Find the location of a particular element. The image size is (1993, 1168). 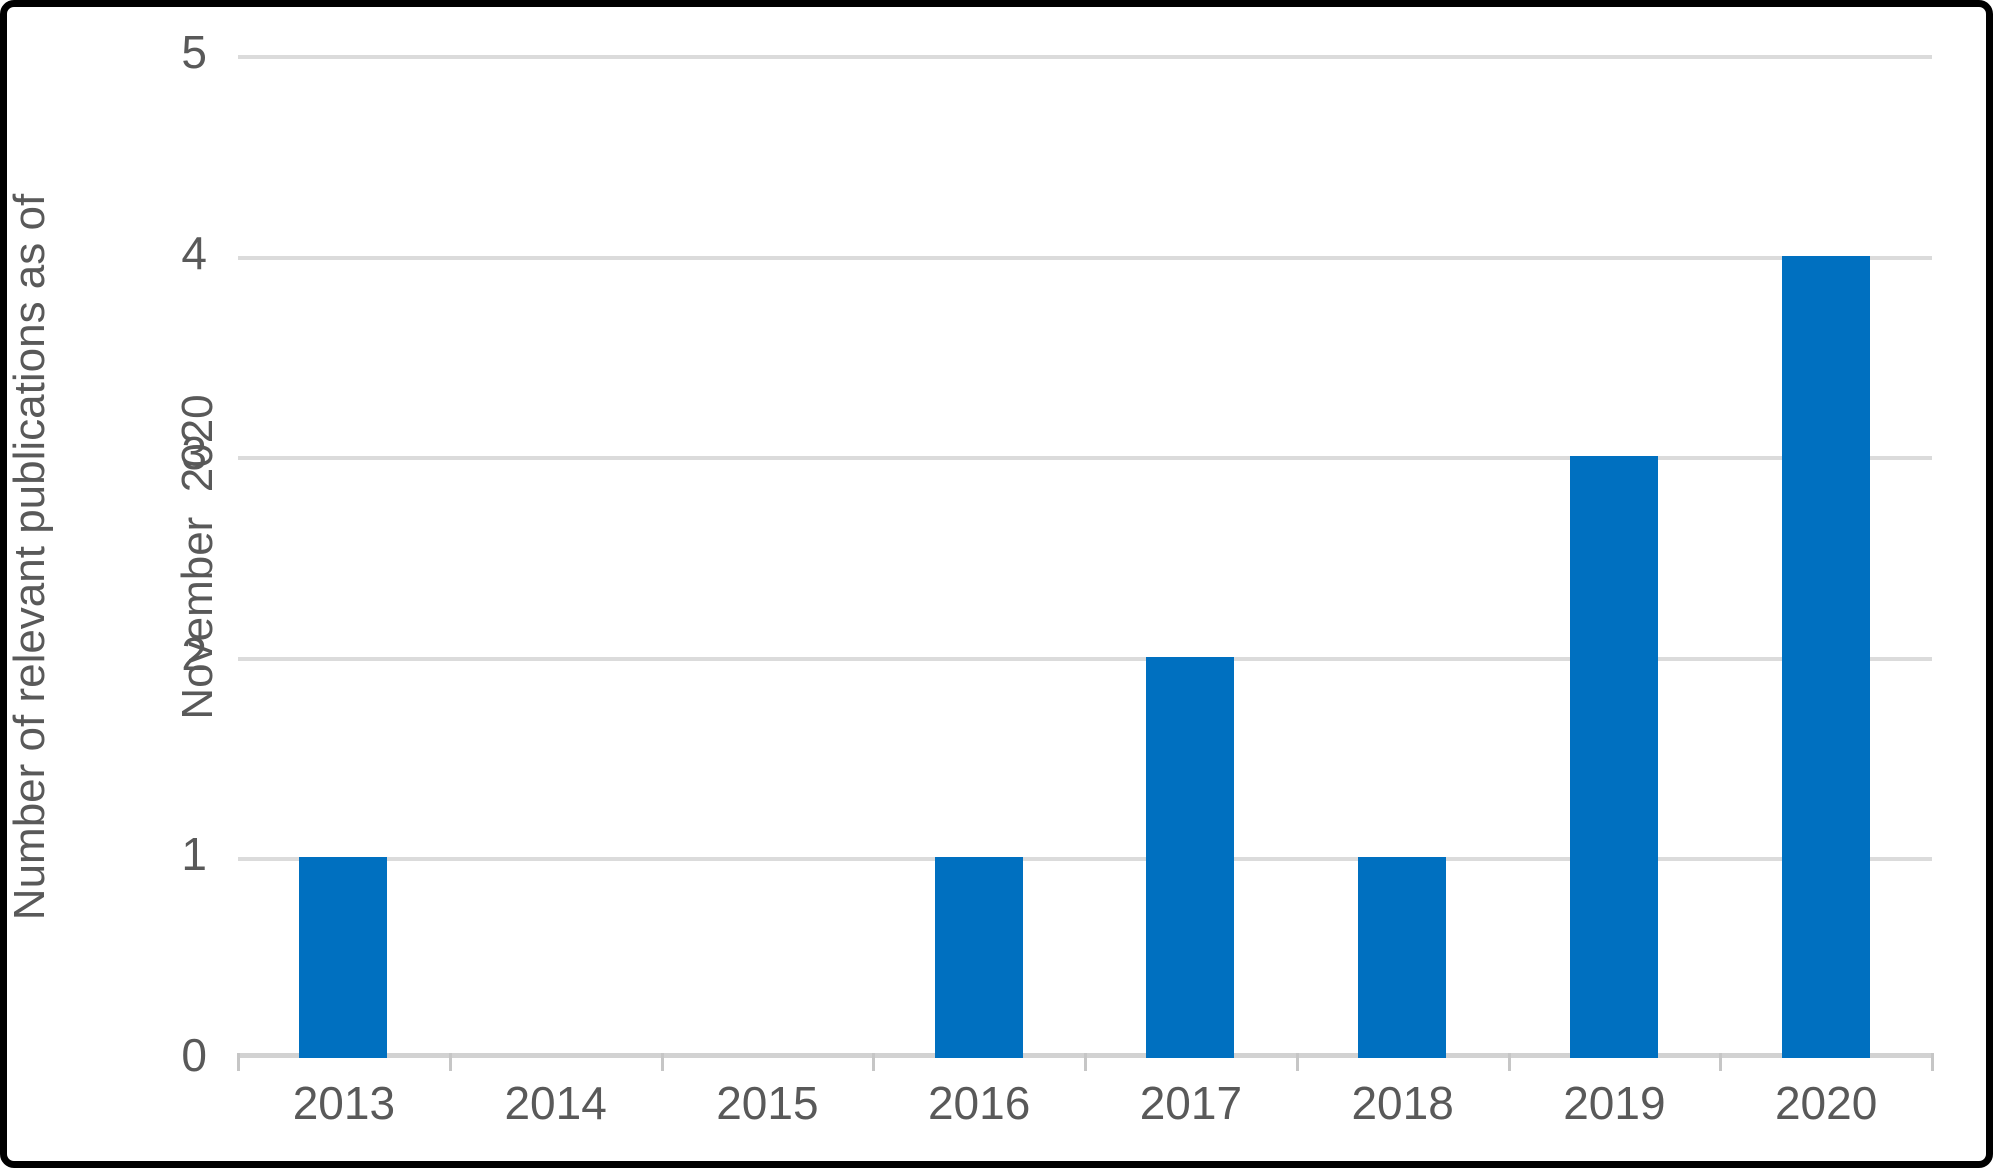

x-tick-label-2015: 2015 is located at coordinates (767, 1103).